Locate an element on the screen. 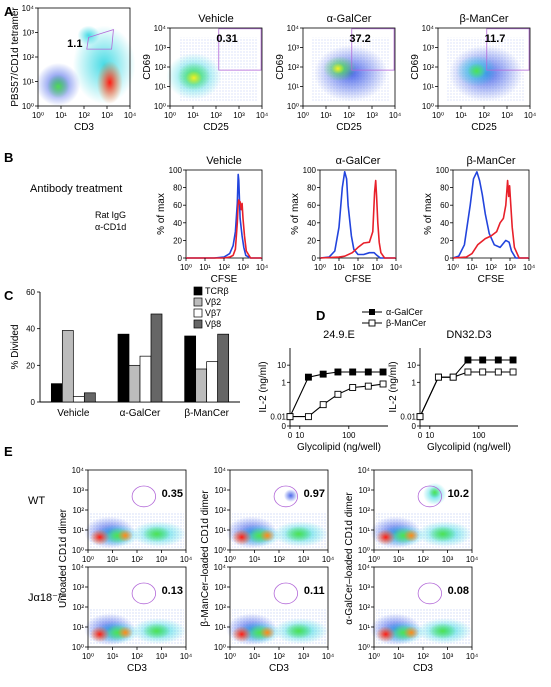 This screenshot has width=551, height=687. panel-e-plot-r2c2-xtick-label: 10³ is located at coordinates (304, 656).